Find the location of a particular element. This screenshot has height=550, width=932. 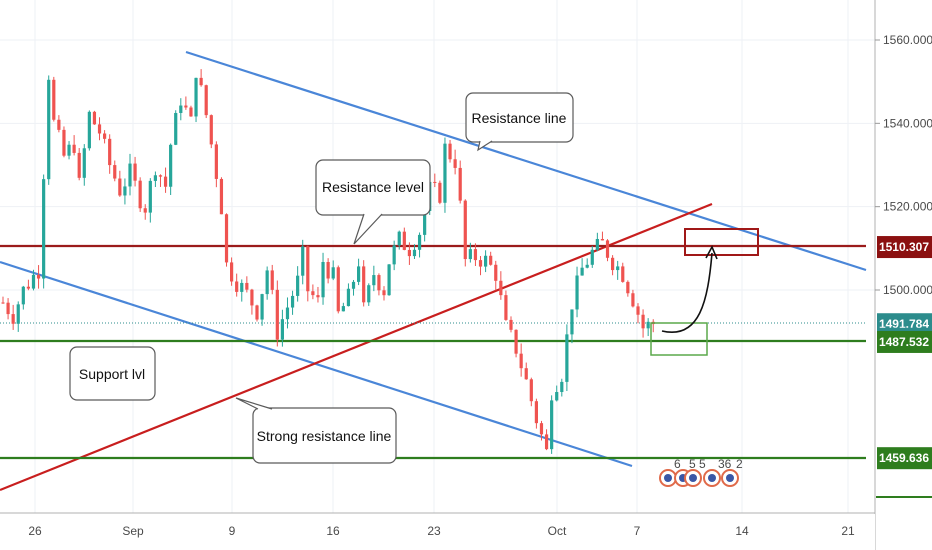

projection-arrow is located at coordinates (687, 293).